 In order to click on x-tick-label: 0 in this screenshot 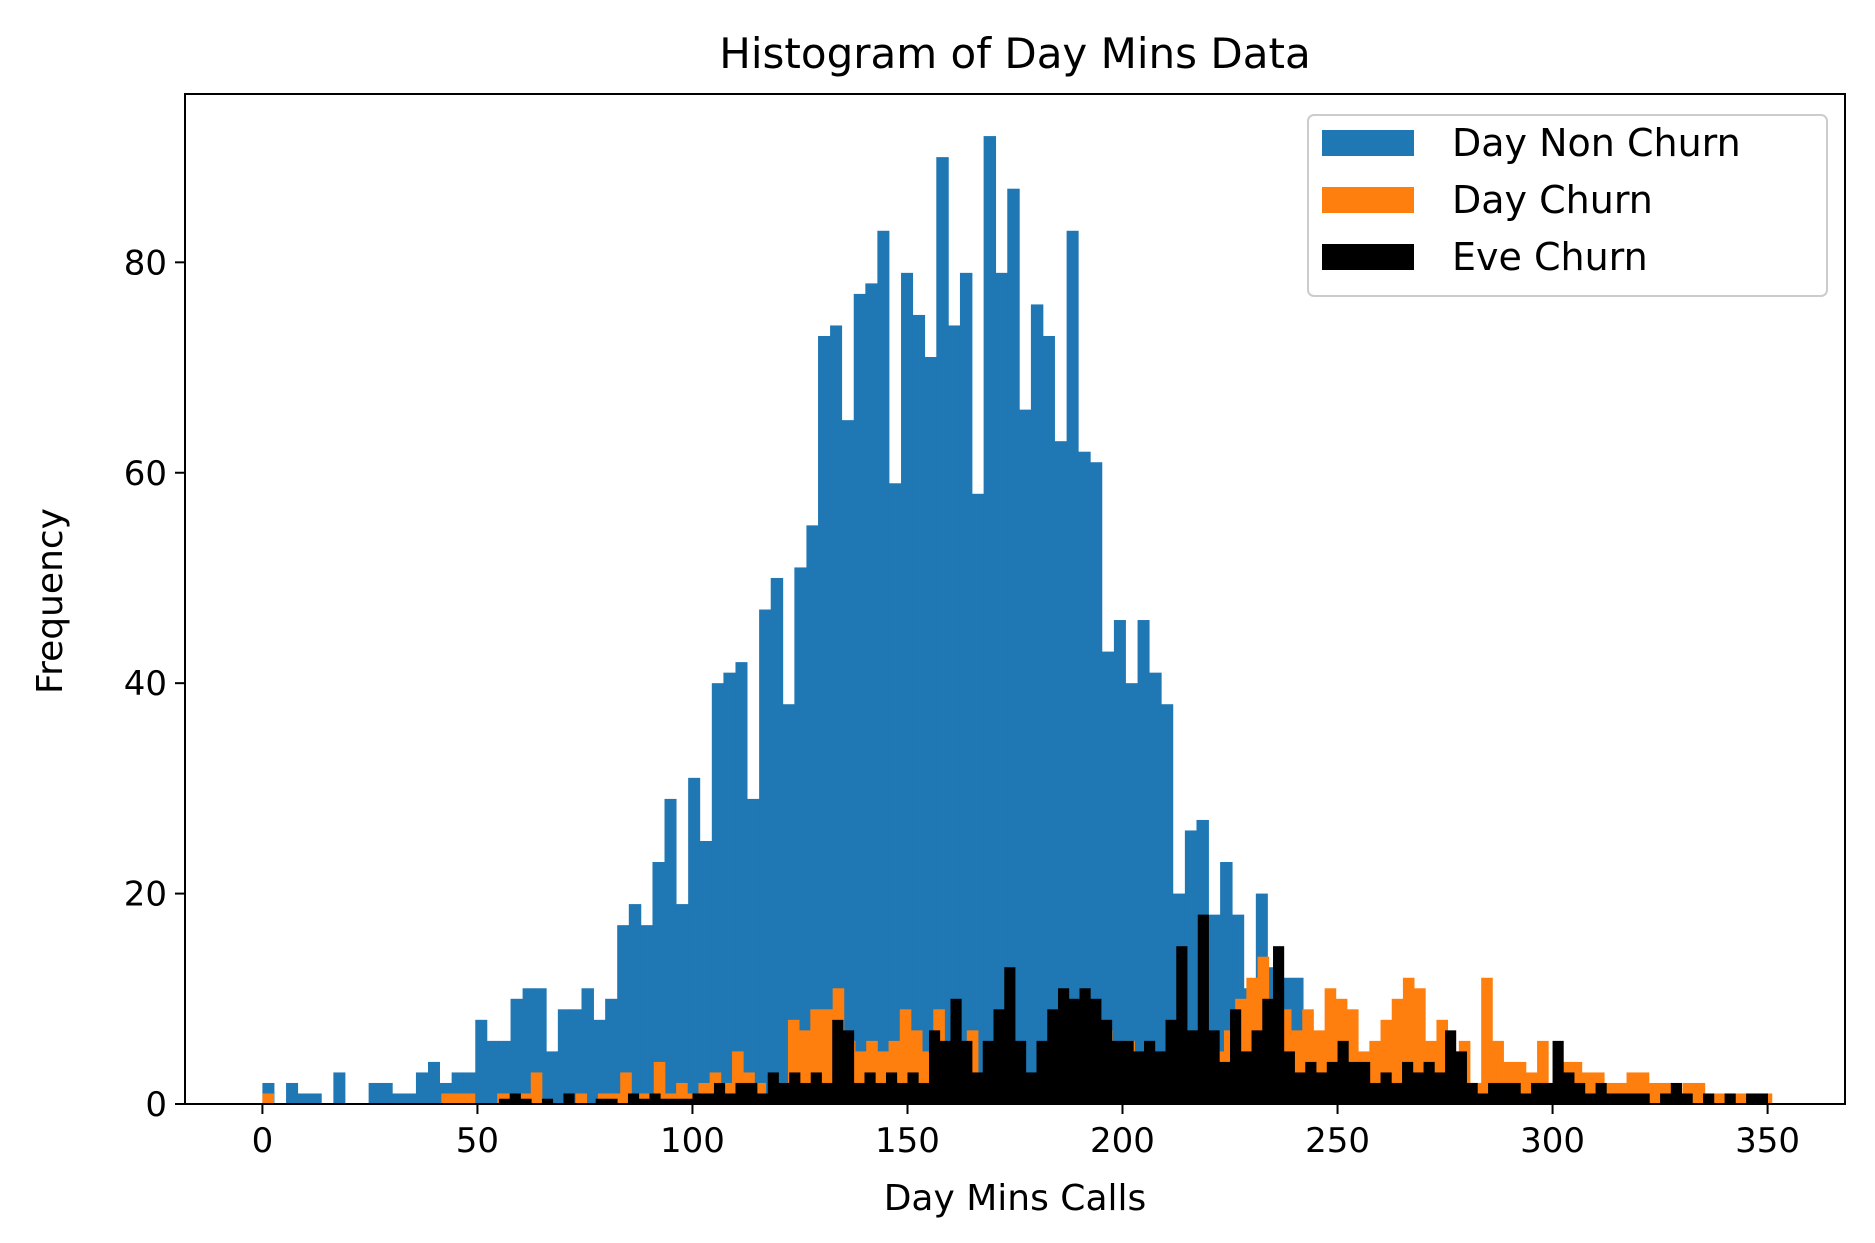, I will do `click(263, 1141)`.